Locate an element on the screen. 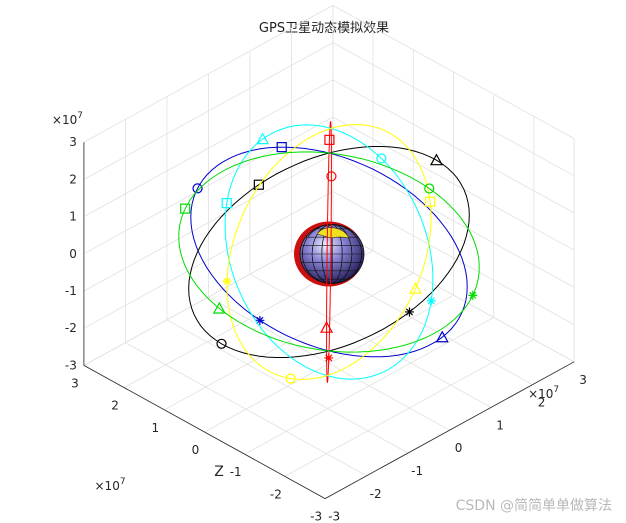  orbit-plane is located at coordinates (328, 252).